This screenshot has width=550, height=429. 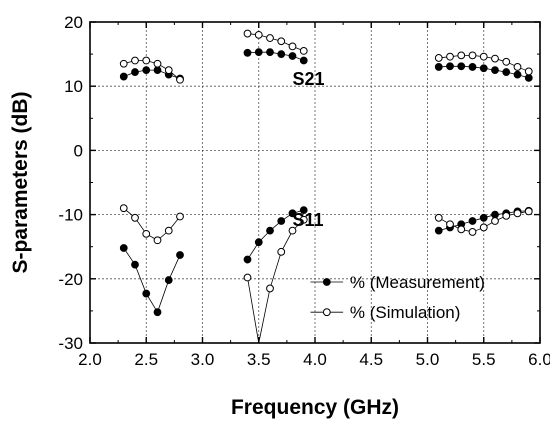 I want to click on y-tick-label: 10, so click(x=73, y=86).